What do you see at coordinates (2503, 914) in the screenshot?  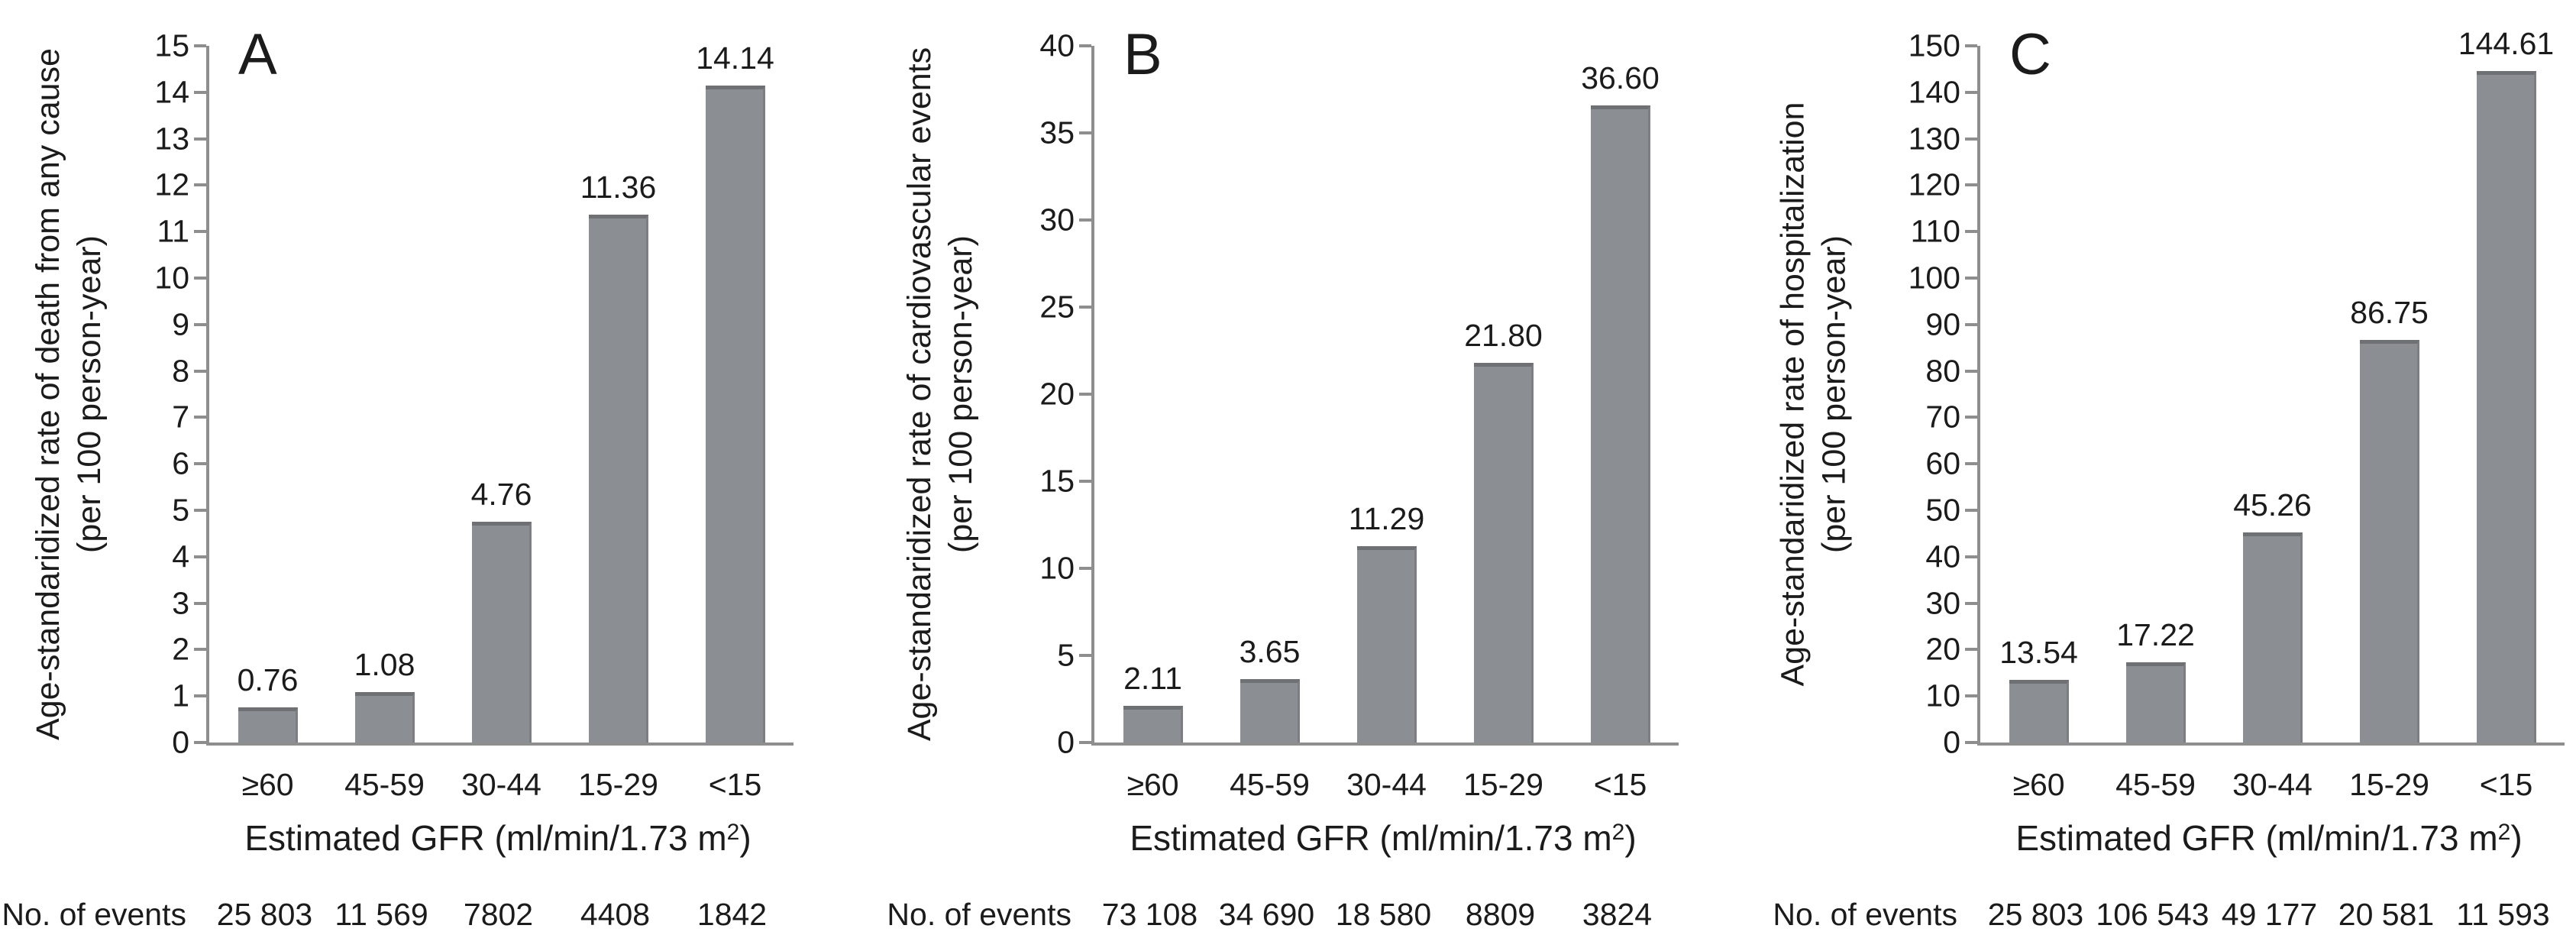 I see `event-count: 11 593` at bounding box center [2503, 914].